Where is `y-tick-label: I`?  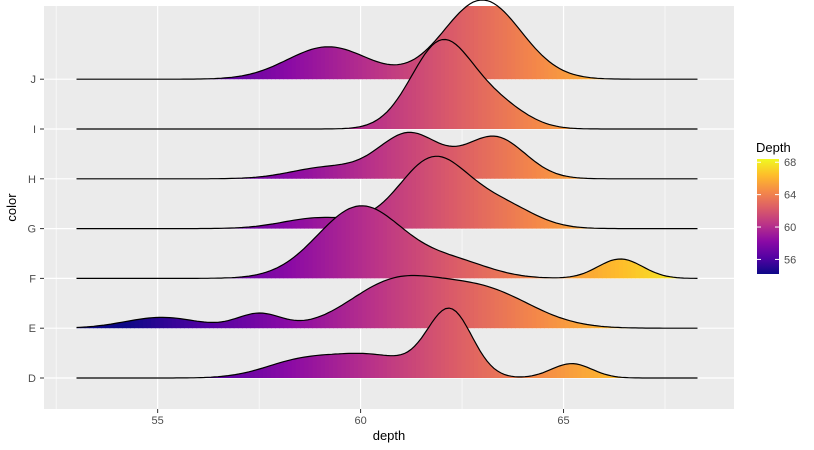
y-tick-label: I is located at coordinates (34, 130).